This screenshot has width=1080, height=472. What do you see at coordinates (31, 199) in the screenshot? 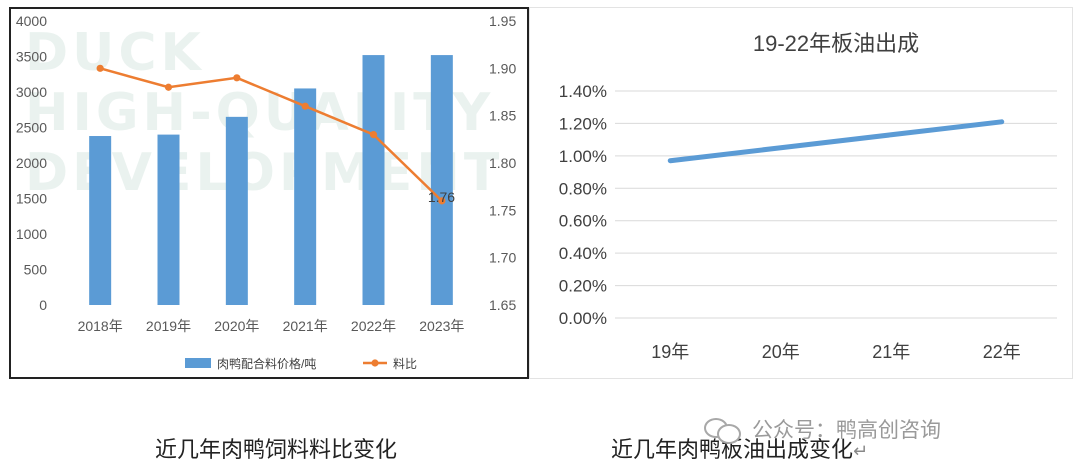
I see `left-axis-tick-label: 1500` at bounding box center [31, 199].